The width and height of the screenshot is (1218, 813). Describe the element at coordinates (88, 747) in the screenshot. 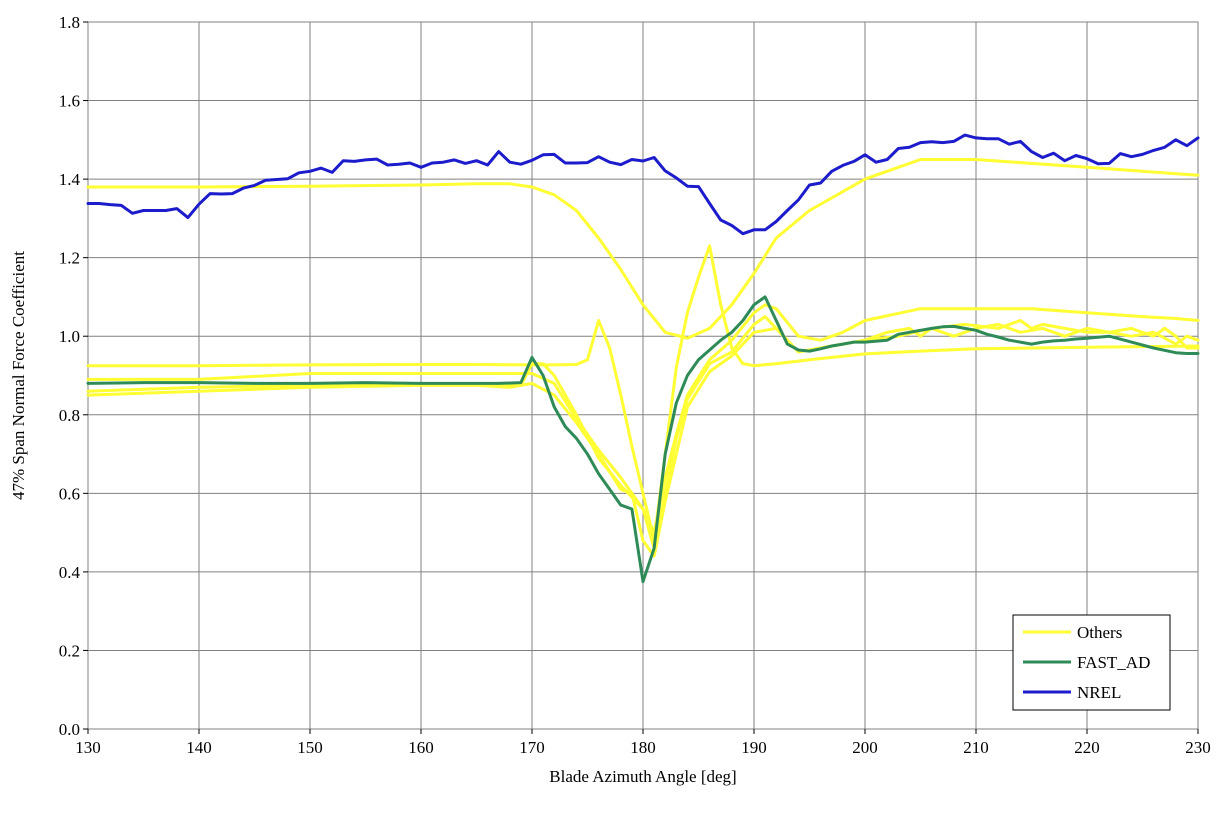

I see `x-tick-label: 130` at that location.